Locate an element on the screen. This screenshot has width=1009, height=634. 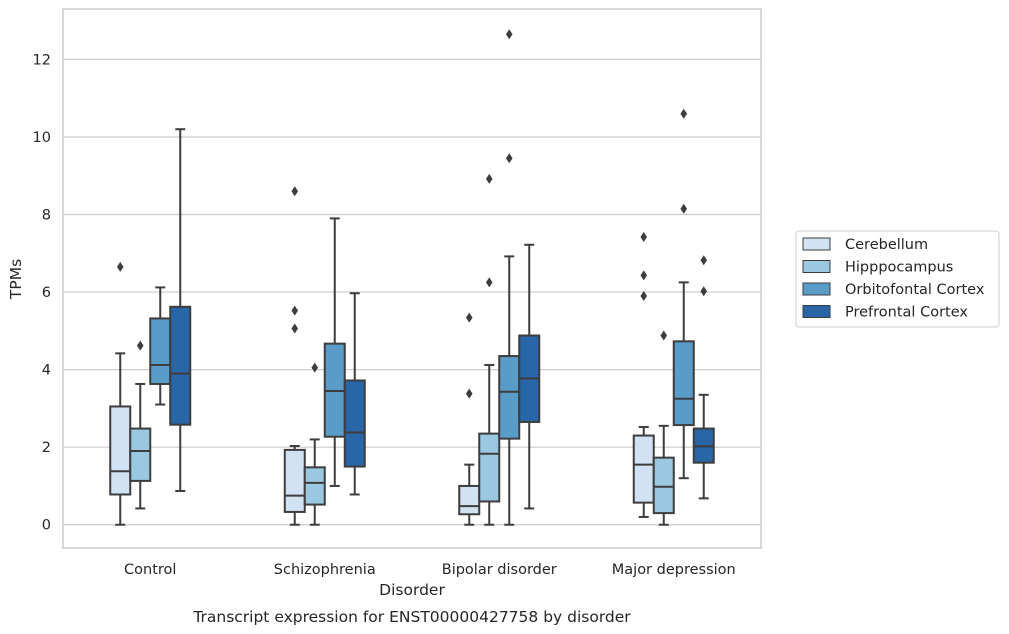
legend-frame is located at coordinates (897, 279).